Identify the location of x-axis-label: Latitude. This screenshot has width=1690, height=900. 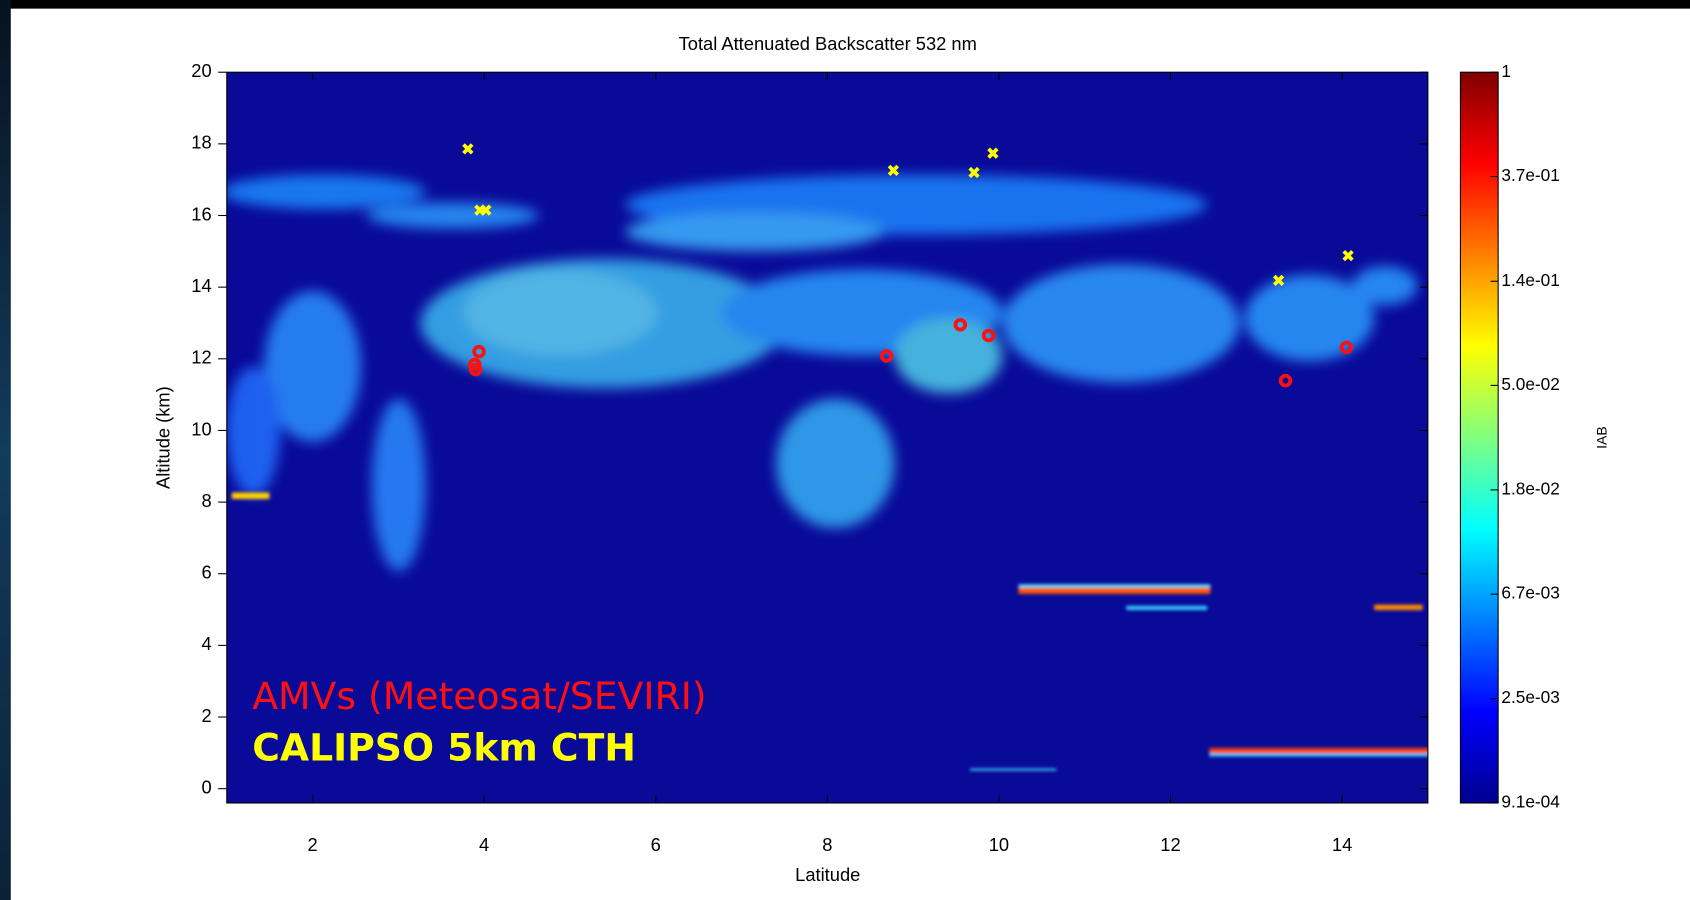
(827, 874).